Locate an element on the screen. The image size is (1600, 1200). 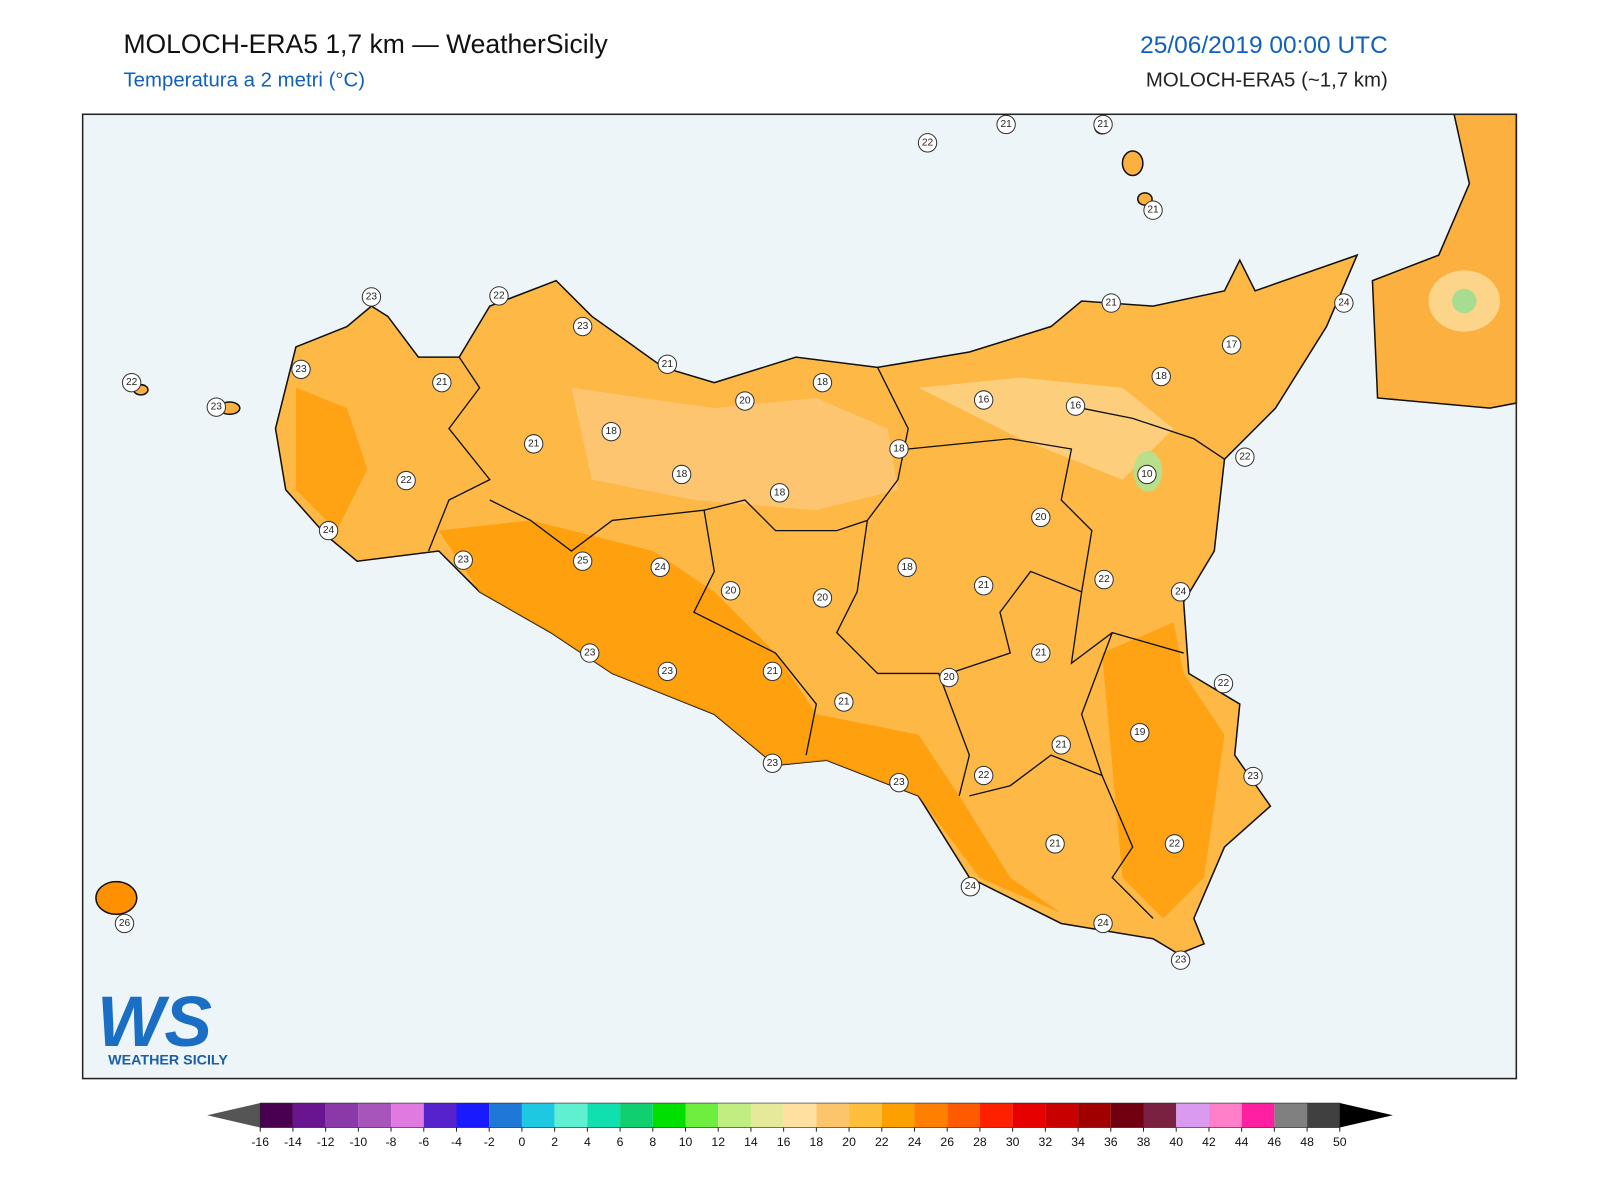
colorbar-tick-label: 10 is located at coordinates (686, 1142).